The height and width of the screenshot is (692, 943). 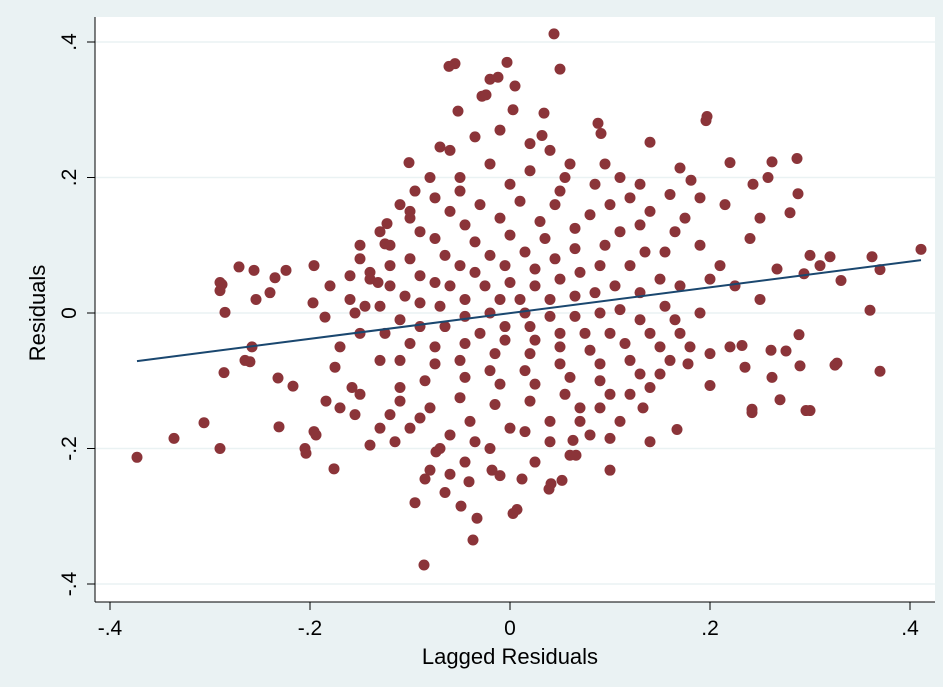 What do you see at coordinates (529, 311) in the screenshot?
I see `fit-line-layer` at bounding box center [529, 311].